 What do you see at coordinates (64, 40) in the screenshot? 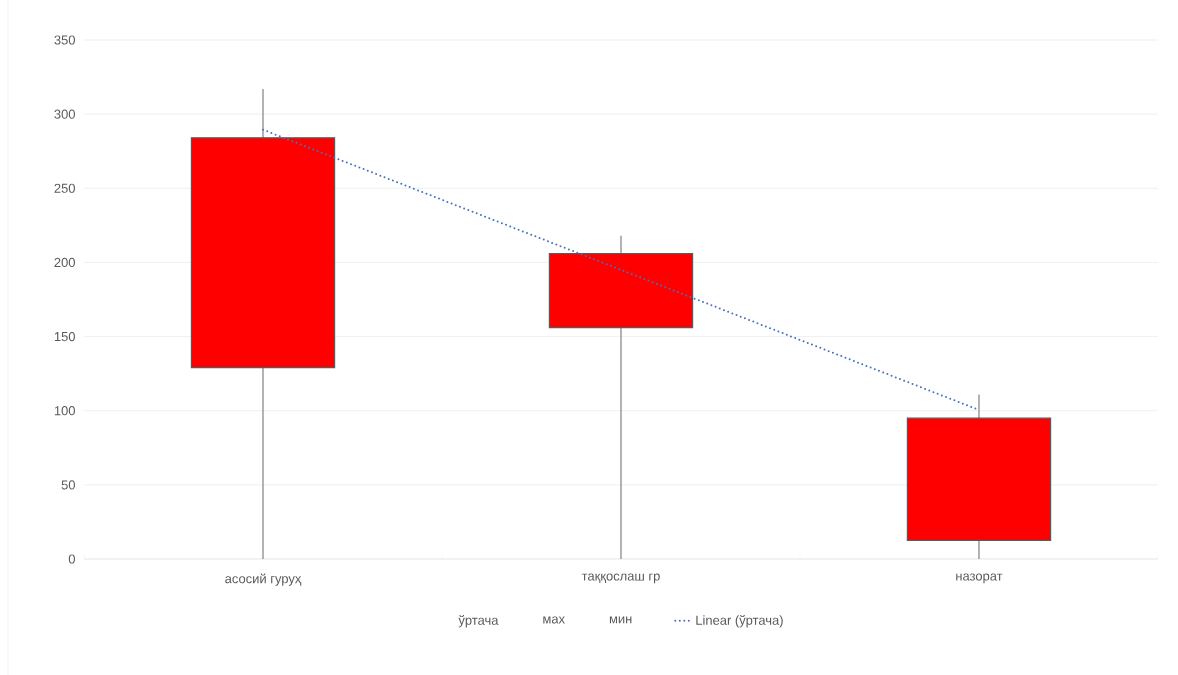
I see `y-tick-label: 350` at bounding box center [64, 40].